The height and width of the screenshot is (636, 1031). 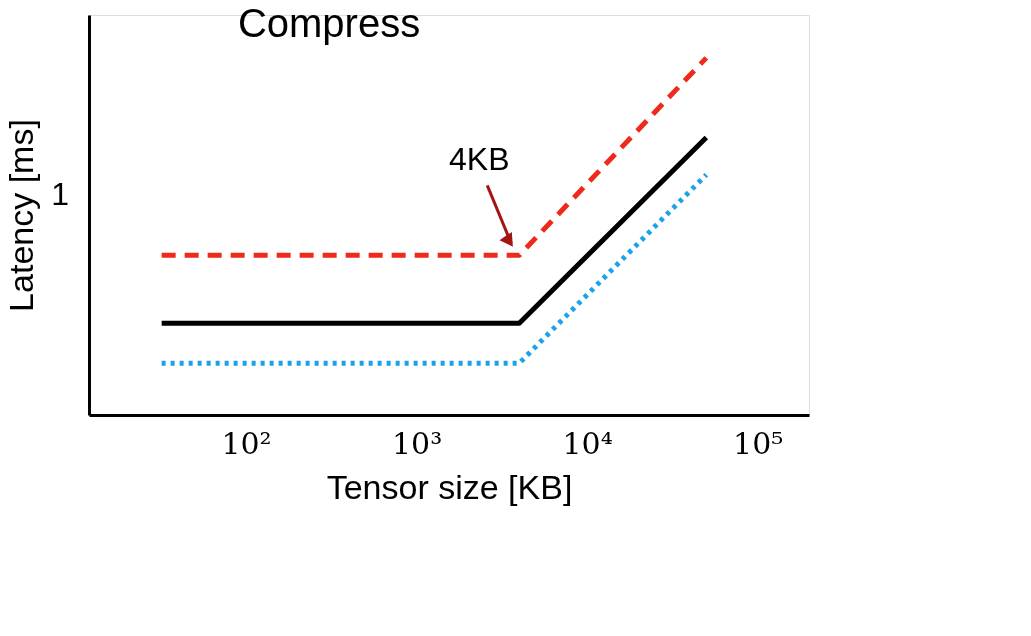 I want to click on annotation: 4KB, so click(x=479, y=159).